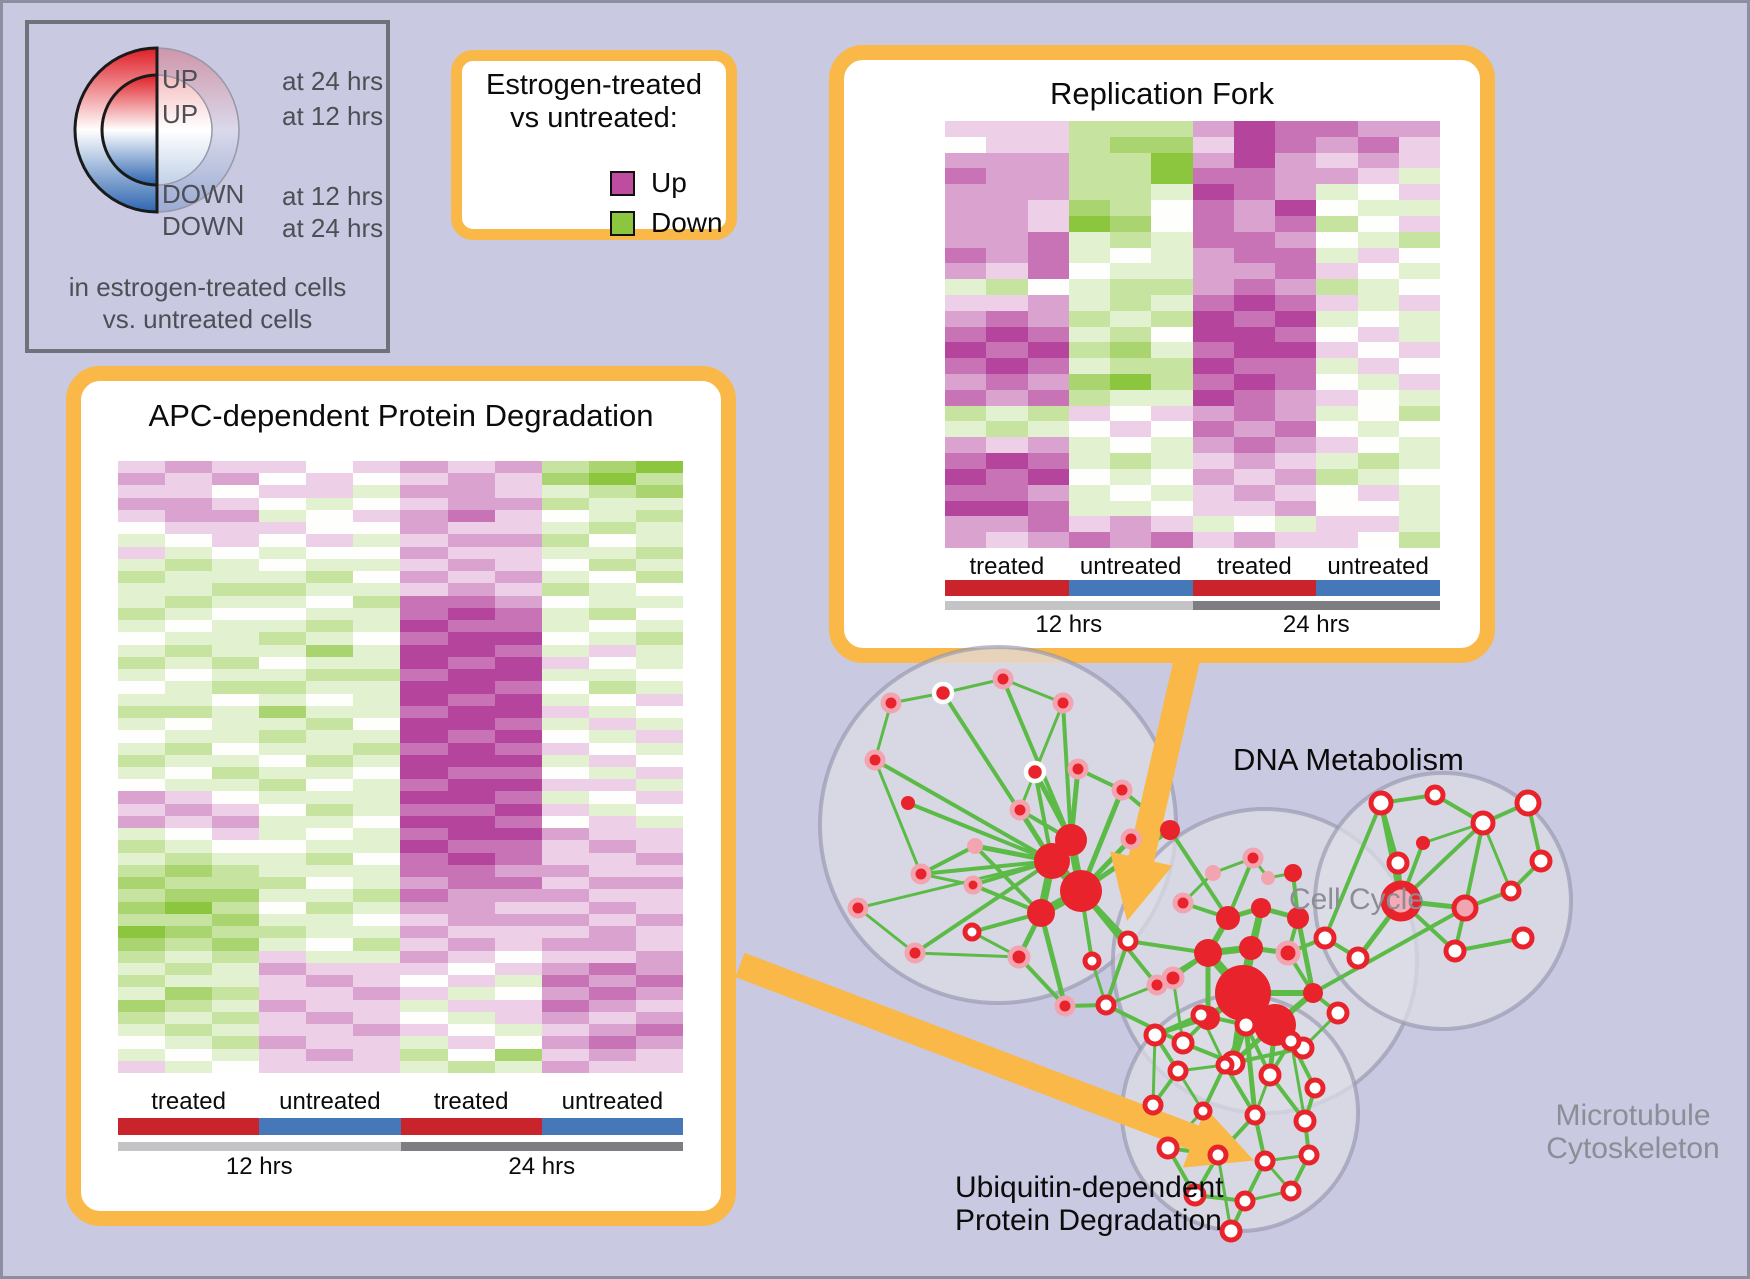 This screenshot has width=1750, height=1279. I want to click on node-pink, so click(1213, 873).